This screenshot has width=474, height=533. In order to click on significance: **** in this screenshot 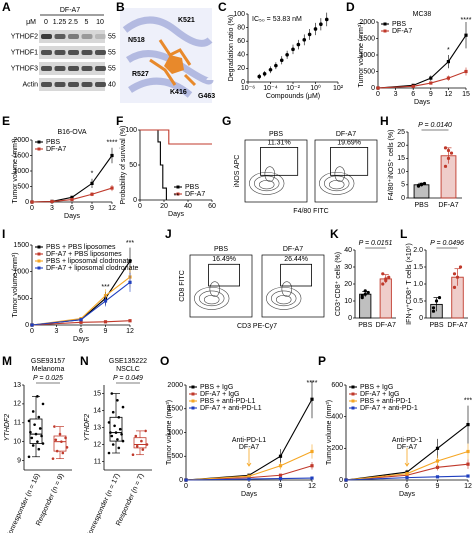, I will do `click(466, 20)`.